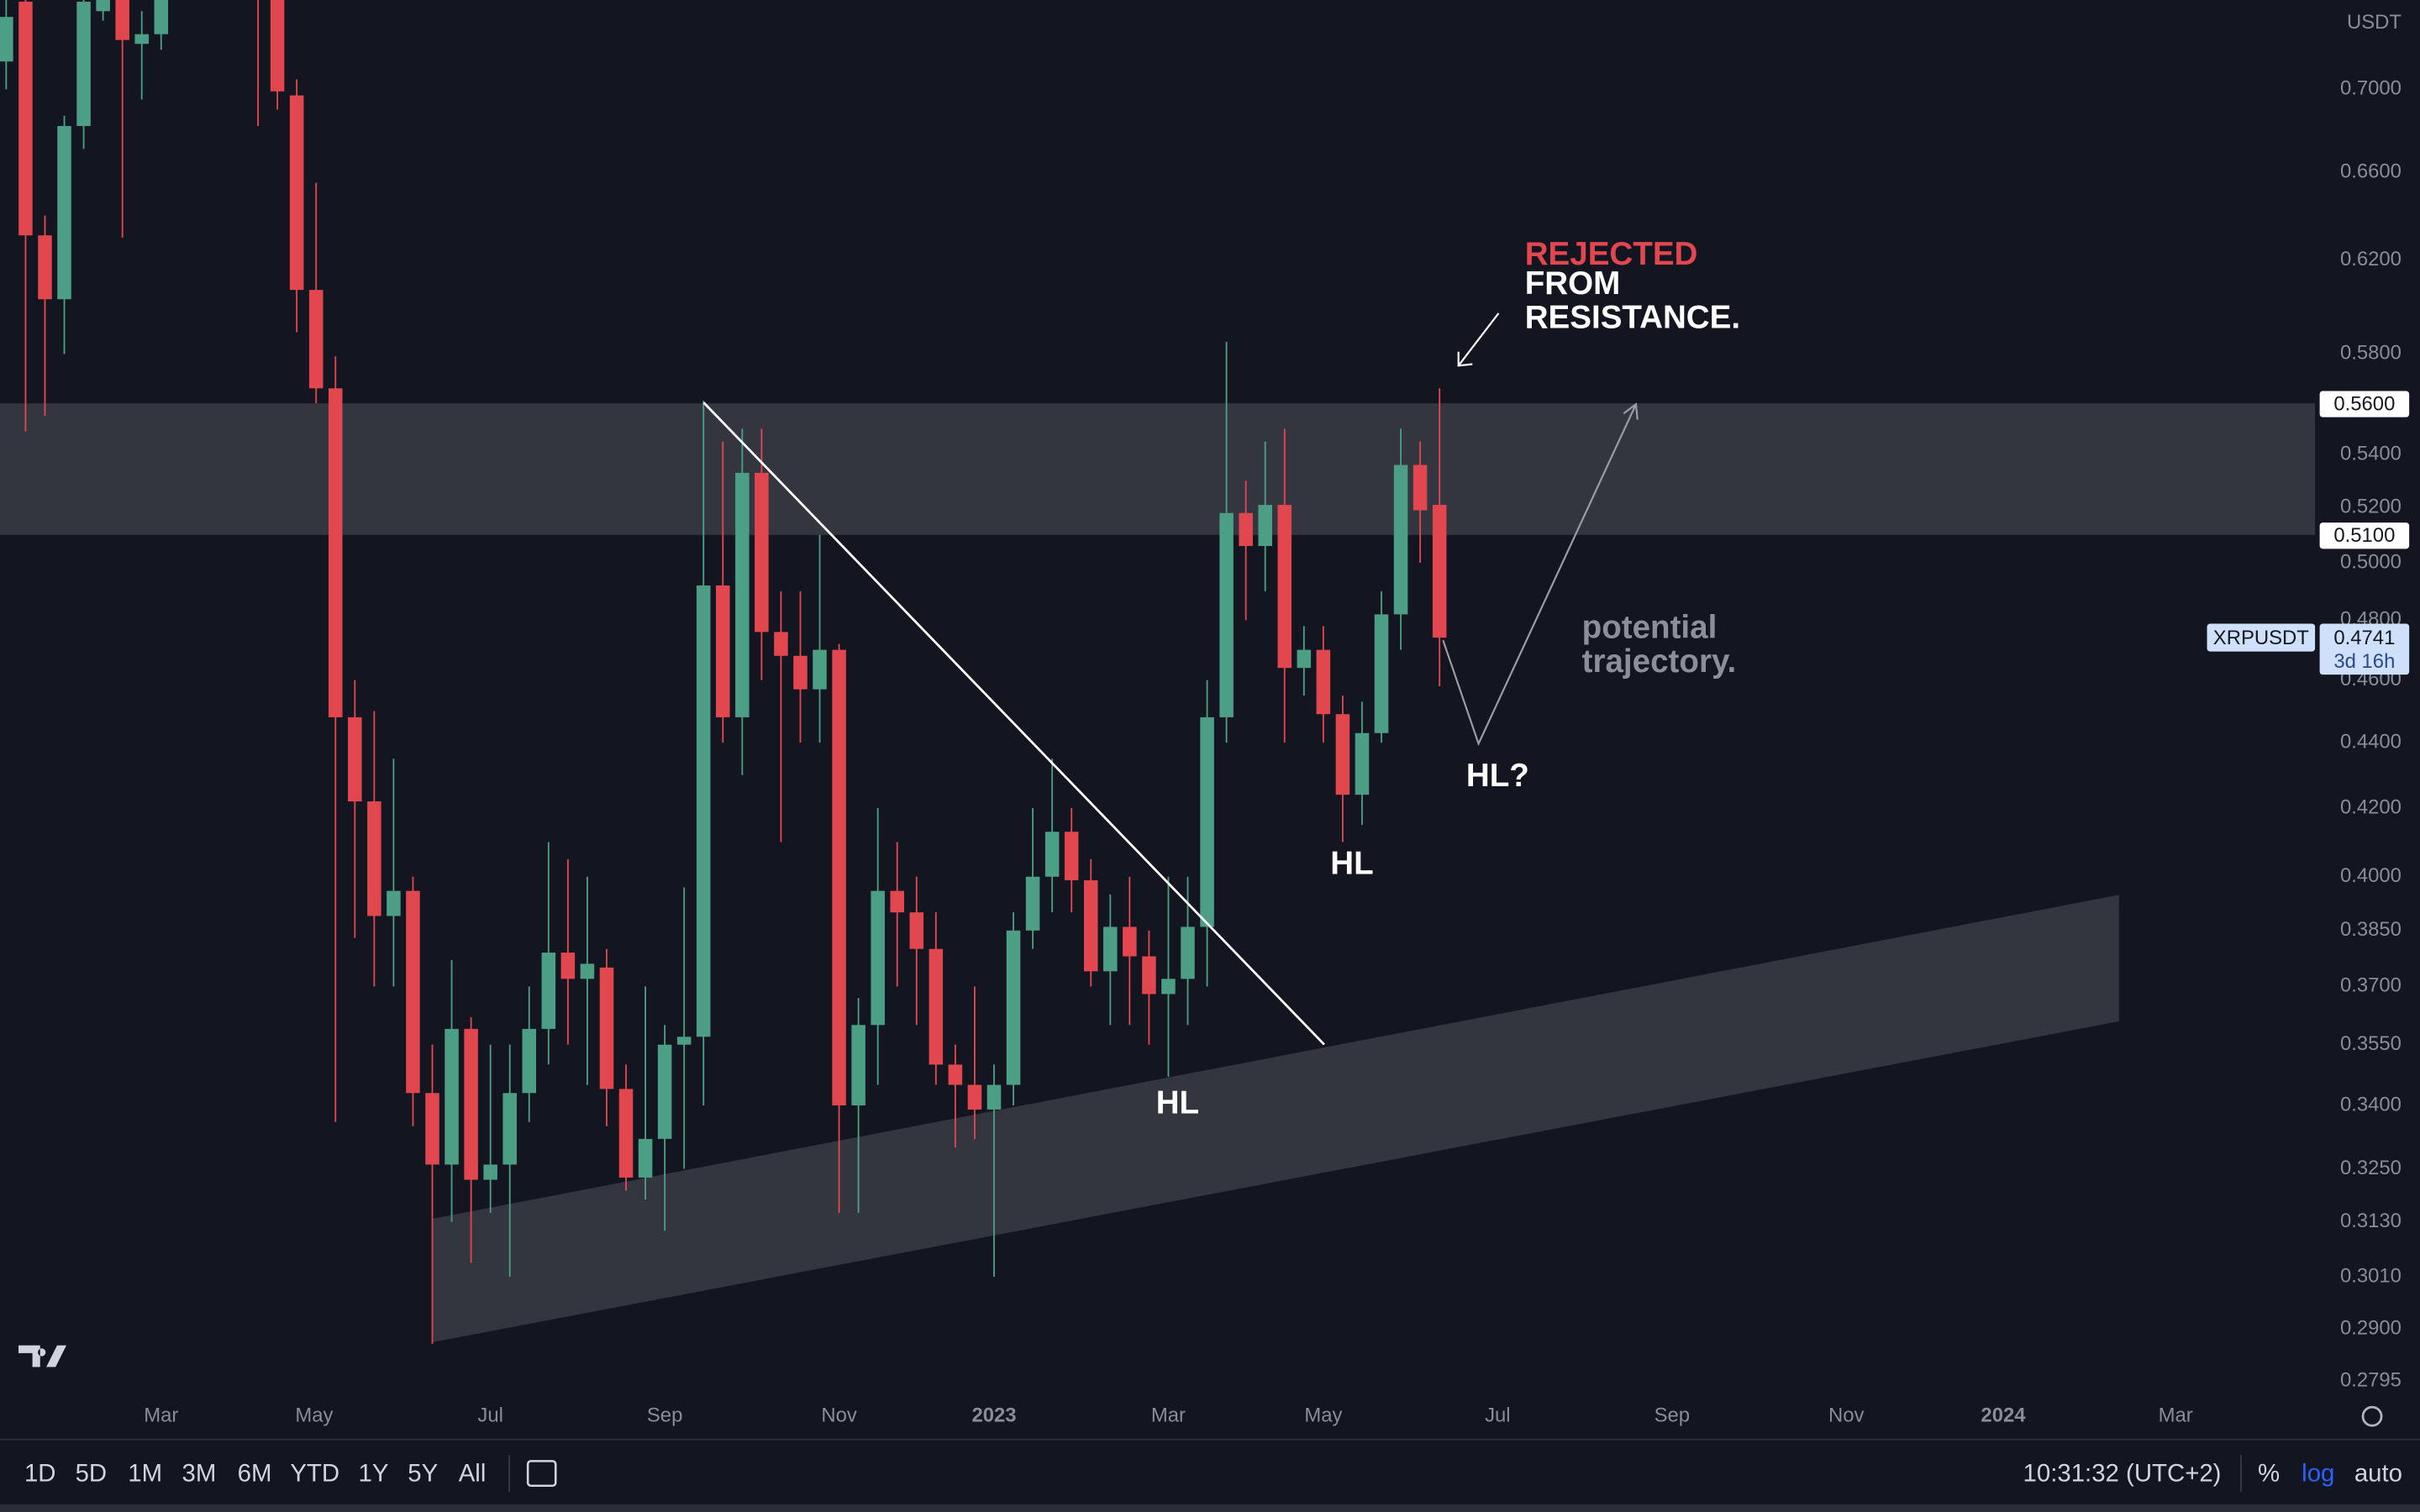 The width and height of the screenshot is (2420, 1512). What do you see at coordinates (1650, 628) in the screenshot?
I see `annotation: potential` at bounding box center [1650, 628].